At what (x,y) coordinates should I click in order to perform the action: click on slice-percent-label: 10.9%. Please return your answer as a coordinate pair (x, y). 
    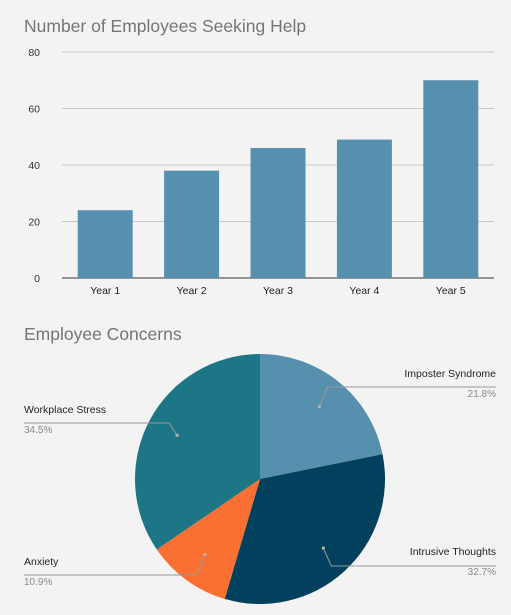
    Looking at the image, I should click on (38, 582).